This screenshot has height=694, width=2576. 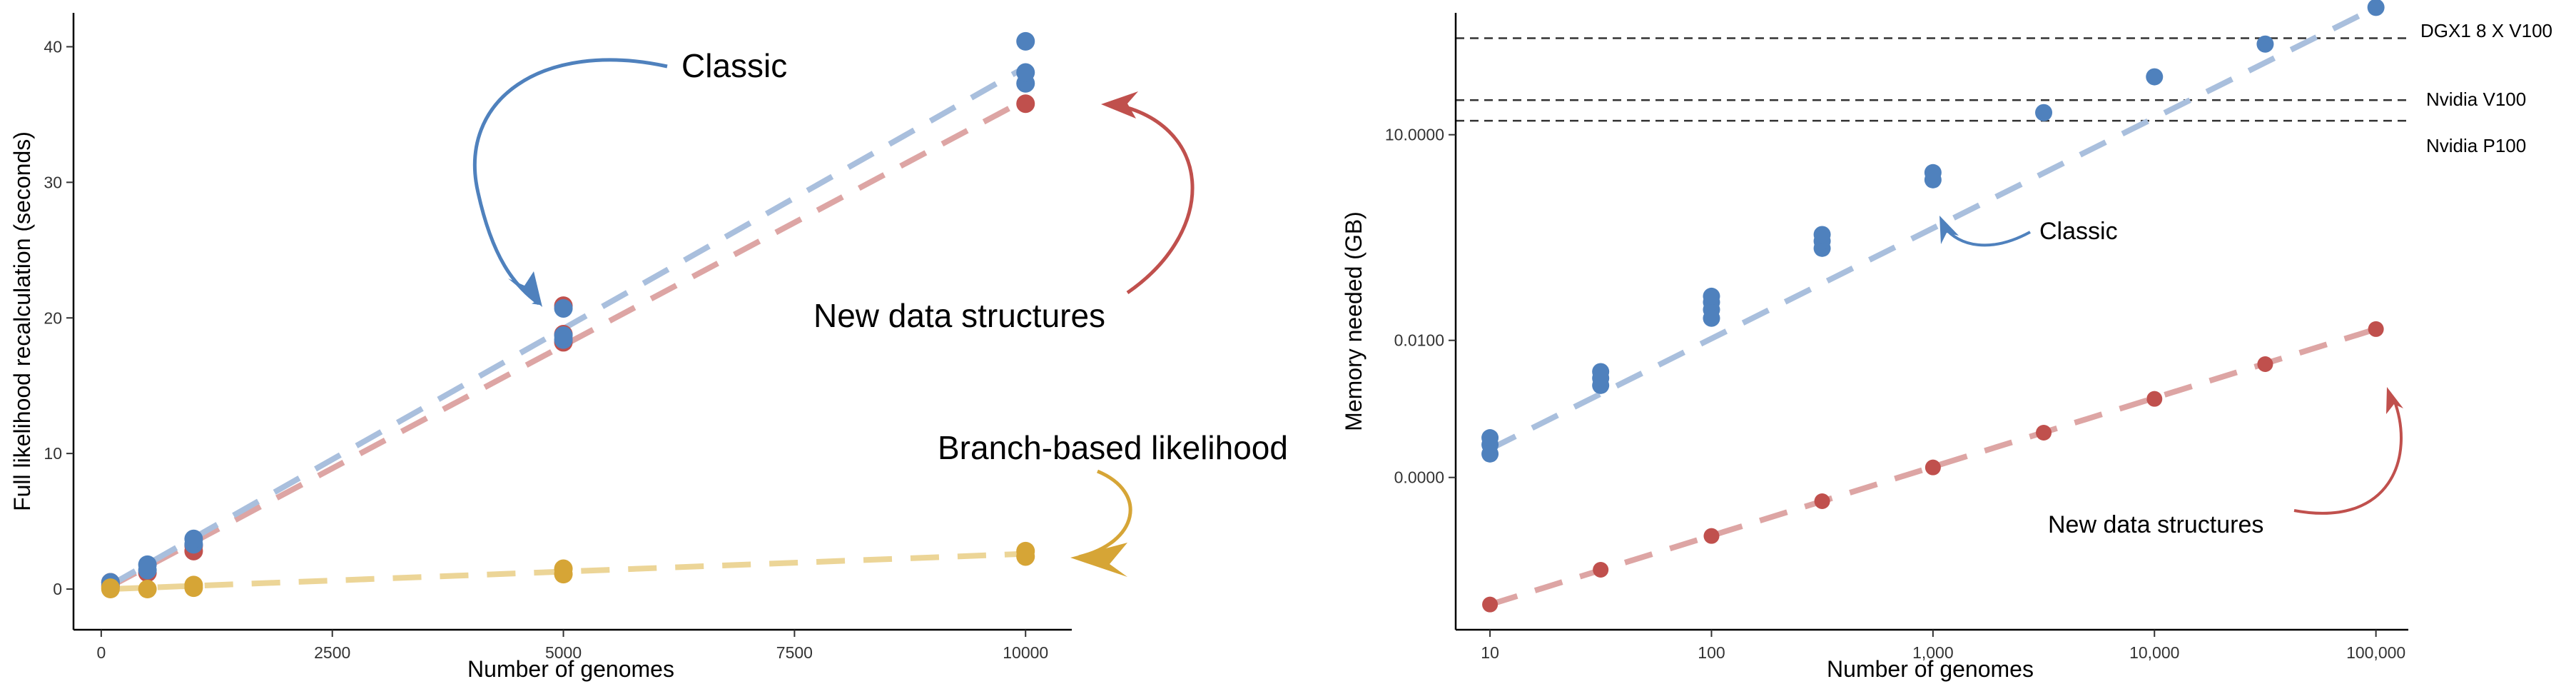 I want to click on left-x-tick-label: 2500, so click(x=332, y=652).